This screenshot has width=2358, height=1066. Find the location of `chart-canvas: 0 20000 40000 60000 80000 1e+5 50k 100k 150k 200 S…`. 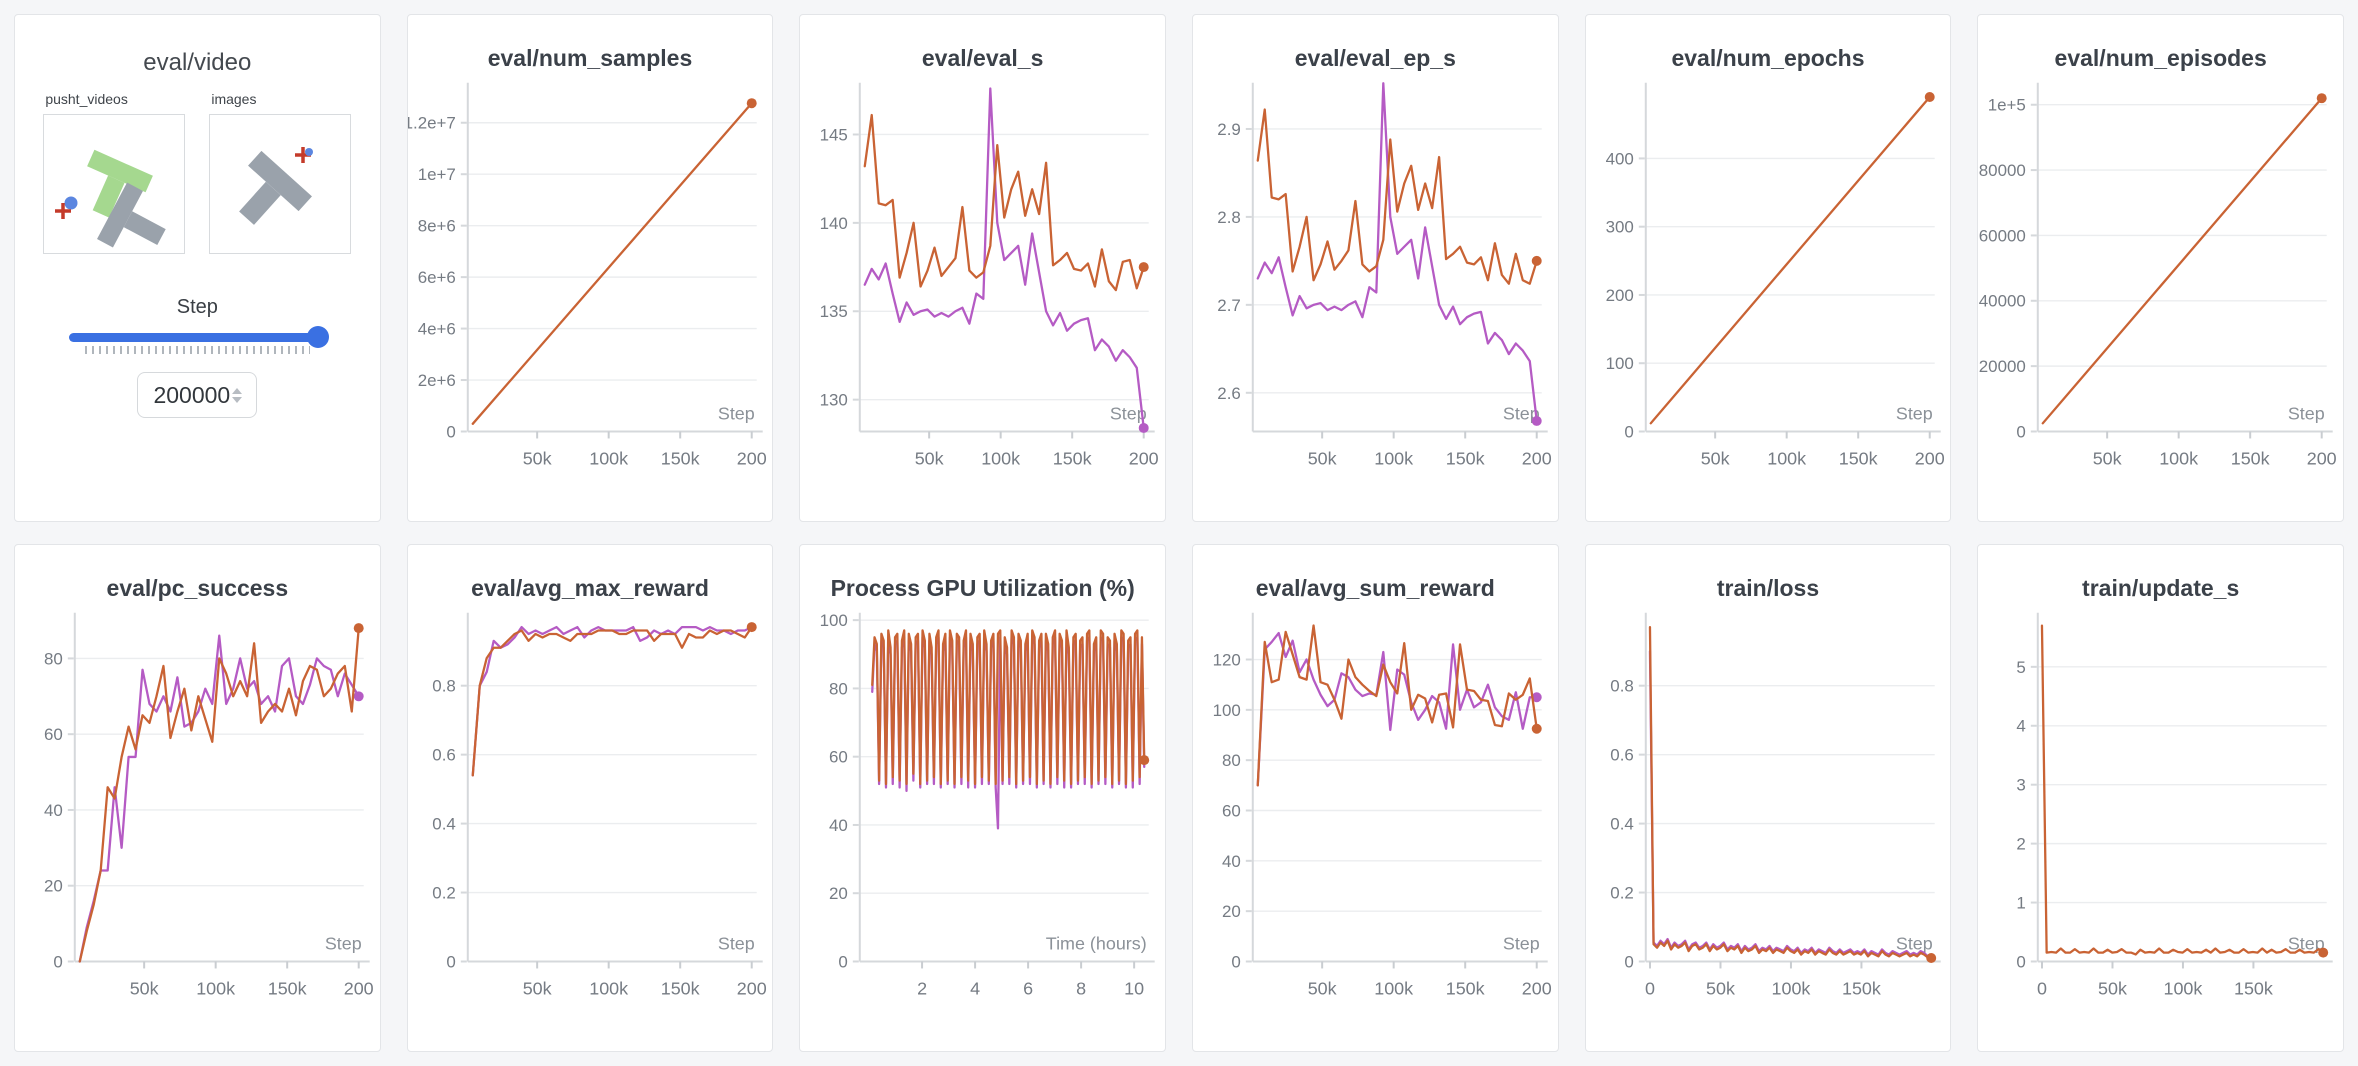

chart-canvas: 0 20000 40000 60000 80000 1e+5 50k 100k 150k 200 S… is located at coordinates (2160, 290).